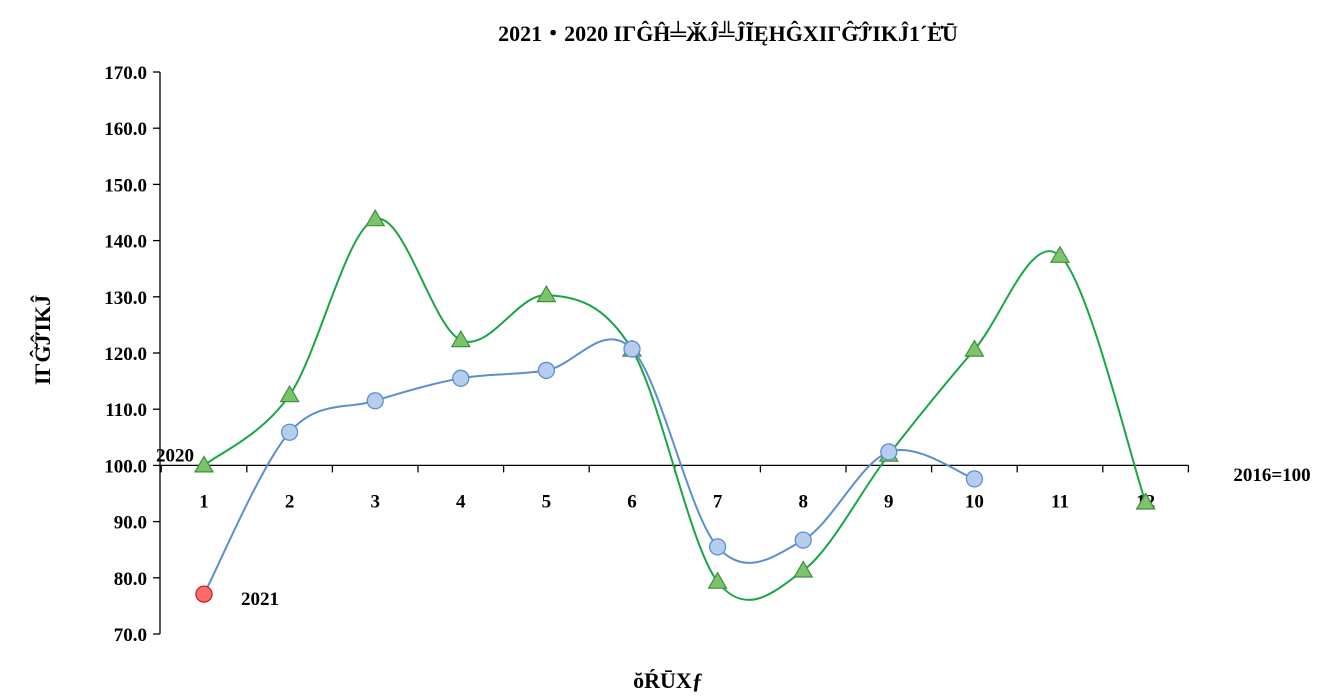  Describe the element at coordinates (125, 354) in the screenshot. I see `y-tick-label: 120.0` at that location.